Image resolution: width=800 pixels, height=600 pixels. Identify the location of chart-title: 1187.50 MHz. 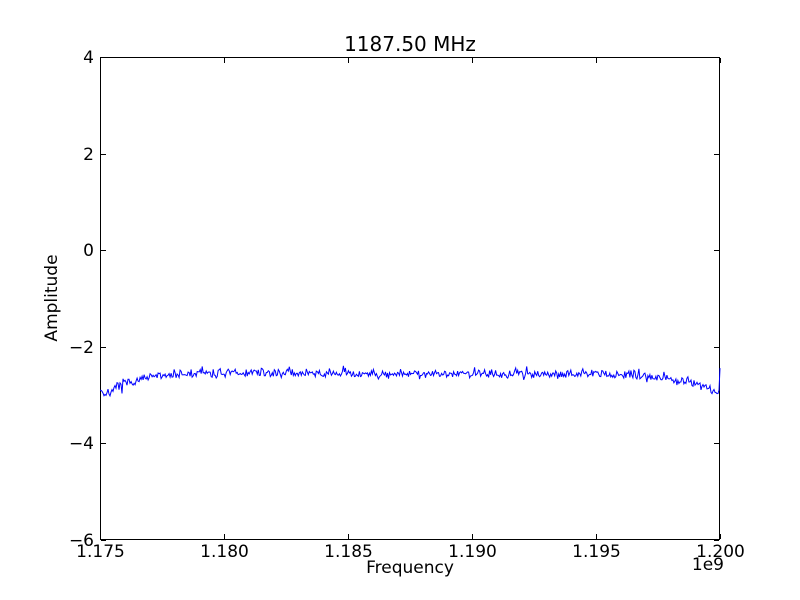
(410, 44).